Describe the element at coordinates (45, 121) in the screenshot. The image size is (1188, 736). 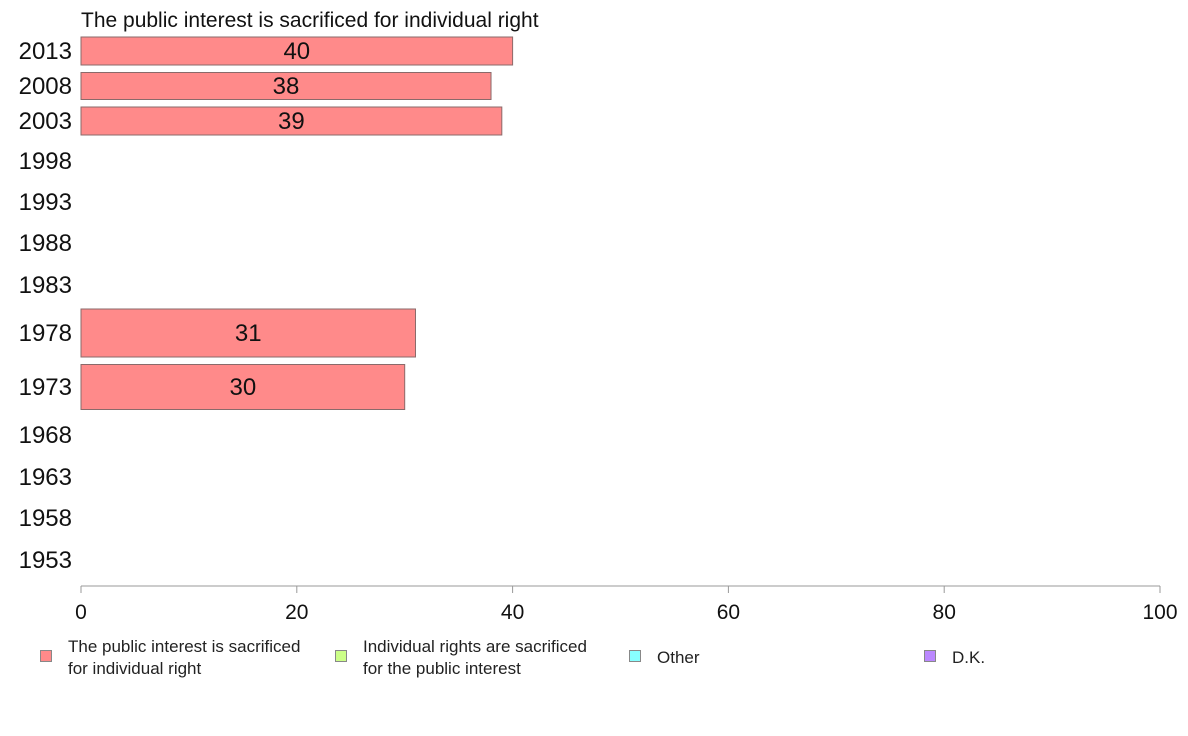
I see `y-tick-label-2003: 2003` at that location.